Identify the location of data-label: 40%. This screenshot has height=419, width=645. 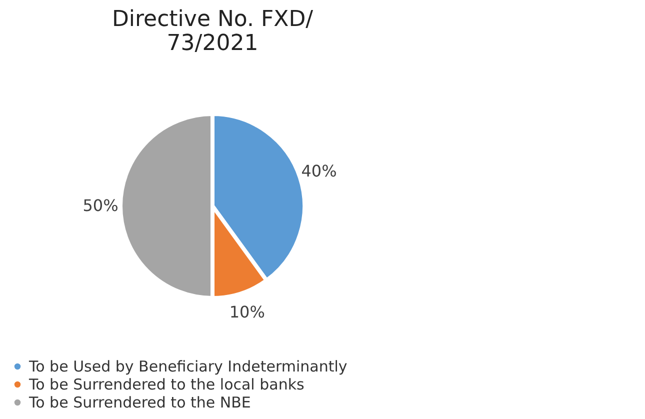
(319, 170).